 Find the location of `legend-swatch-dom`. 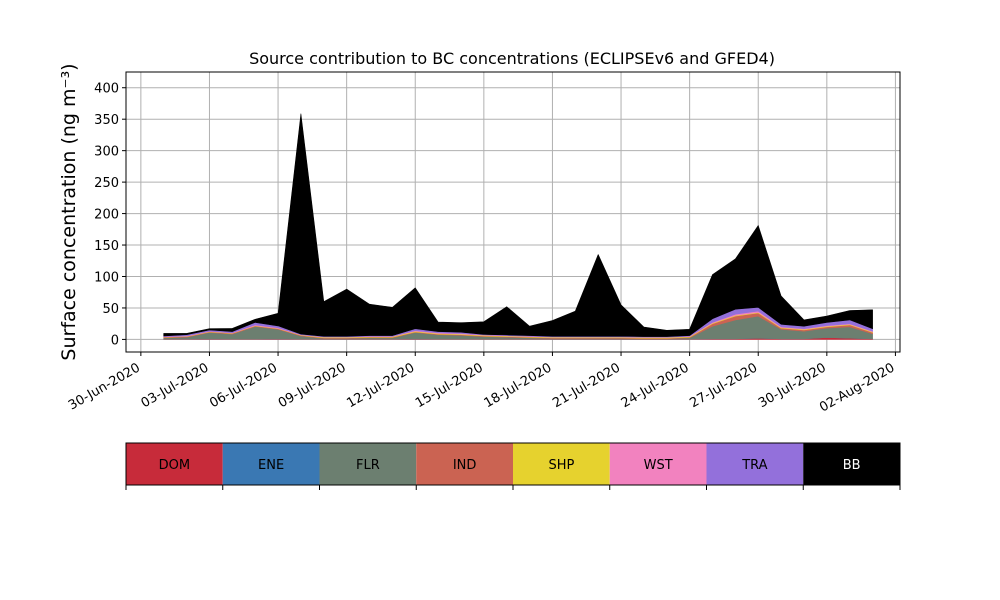

legend-swatch-dom is located at coordinates (174, 464).